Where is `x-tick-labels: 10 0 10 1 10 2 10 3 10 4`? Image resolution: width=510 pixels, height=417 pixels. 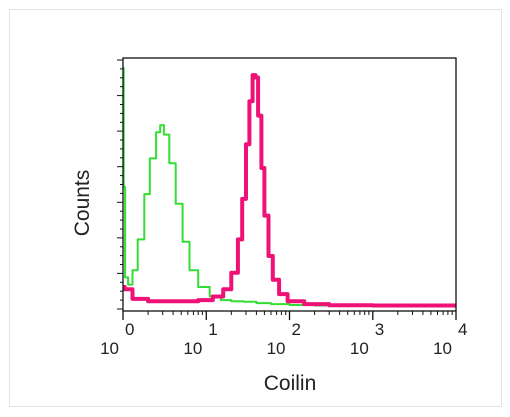 x-tick-labels: 10 0 10 1 10 2 10 3 10 4 is located at coordinates (283, 339).